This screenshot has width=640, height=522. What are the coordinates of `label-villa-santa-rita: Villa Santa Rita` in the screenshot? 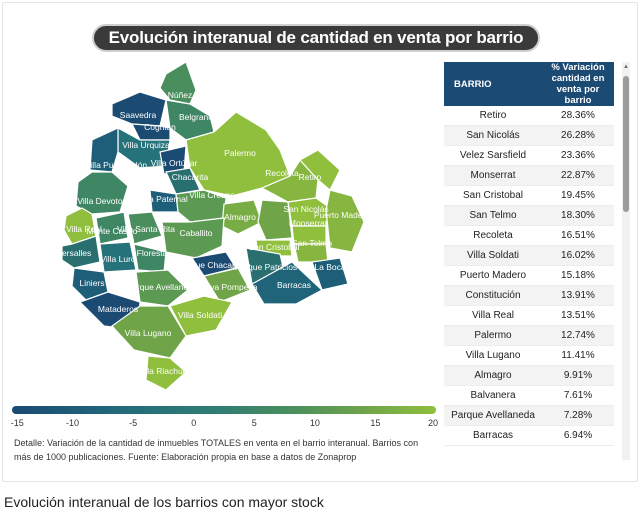 It's located at (146, 229).